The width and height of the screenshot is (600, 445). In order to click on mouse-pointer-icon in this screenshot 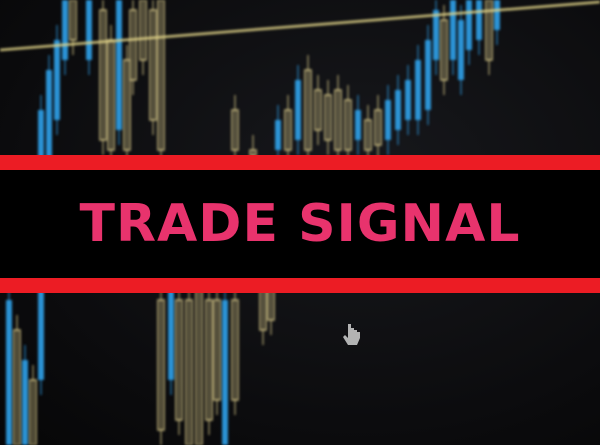, I will do `click(351, 334)`.